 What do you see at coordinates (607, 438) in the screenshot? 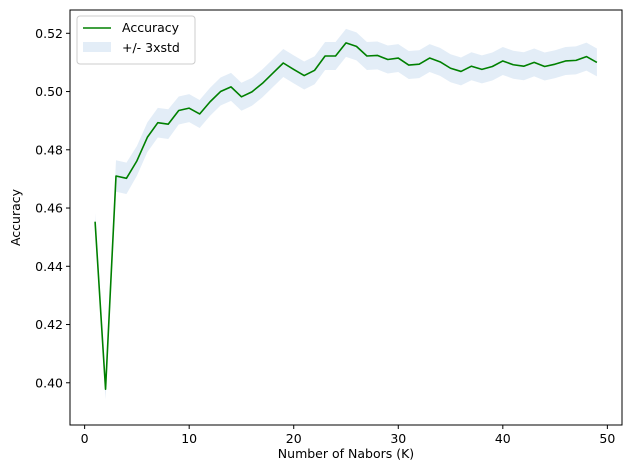
I see `x-tick-label: 50` at bounding box center [607, 438].